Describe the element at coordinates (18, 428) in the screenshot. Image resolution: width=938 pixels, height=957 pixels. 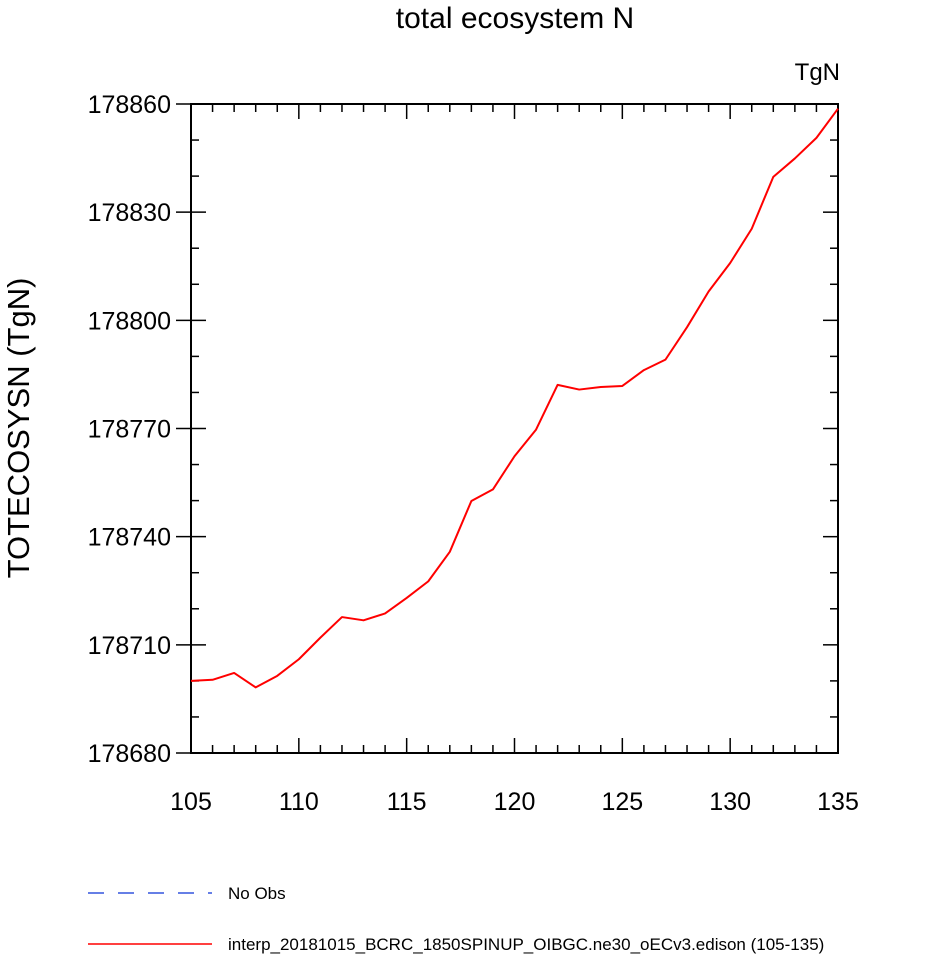
I see `y-axis-label: TOTECOSYSN (TgN)` at that location.